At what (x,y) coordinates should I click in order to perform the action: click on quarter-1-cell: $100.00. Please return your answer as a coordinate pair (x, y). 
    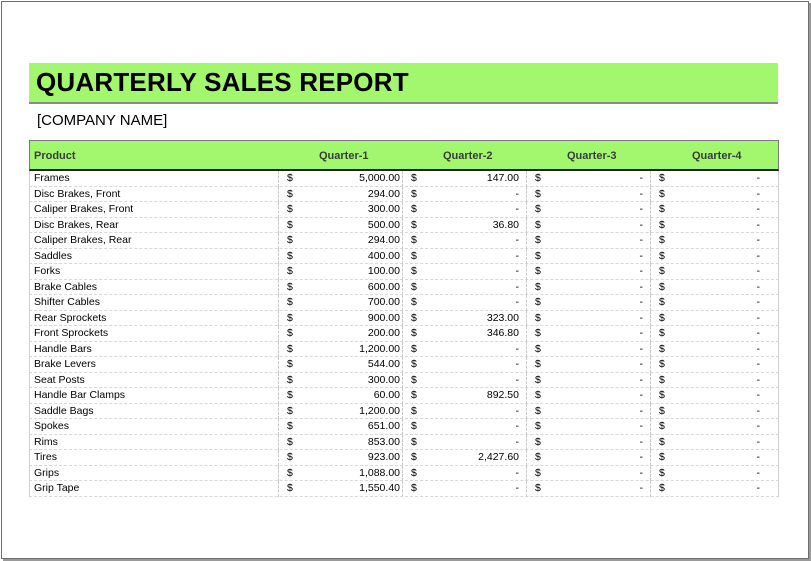
    Looking at the image, I should click on (340, 272).